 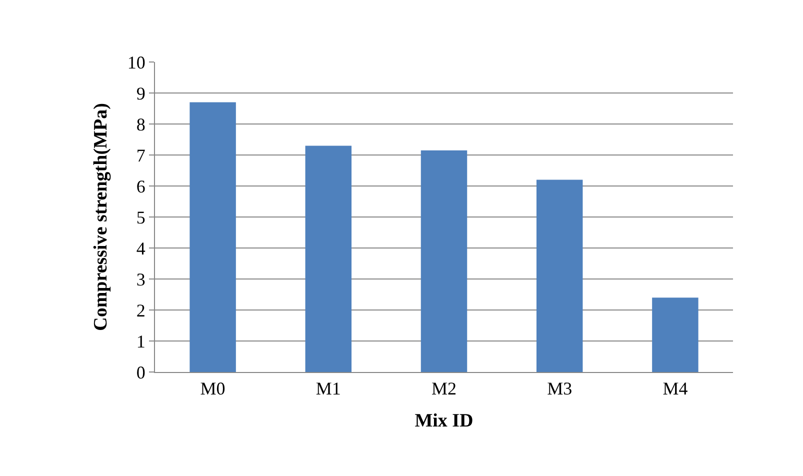 What do you see at coordinates (444, 421) in the screenshot?
I see `x-axis-title: Mix ID` at bounding box center [444, 421].